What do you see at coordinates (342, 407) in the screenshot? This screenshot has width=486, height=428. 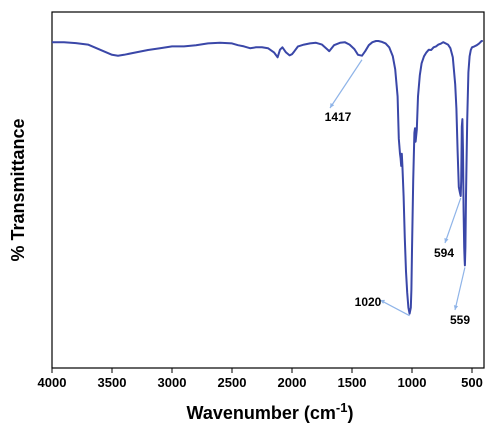 I see `x-axis-title-superscript: -1` at bounding box center [342, 407].